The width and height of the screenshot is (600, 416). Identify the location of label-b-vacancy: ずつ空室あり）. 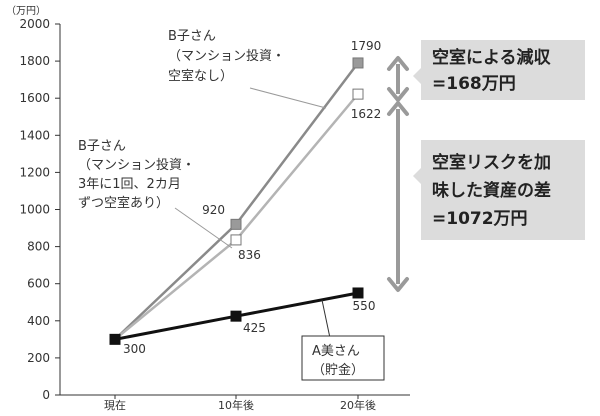
(123, 203).